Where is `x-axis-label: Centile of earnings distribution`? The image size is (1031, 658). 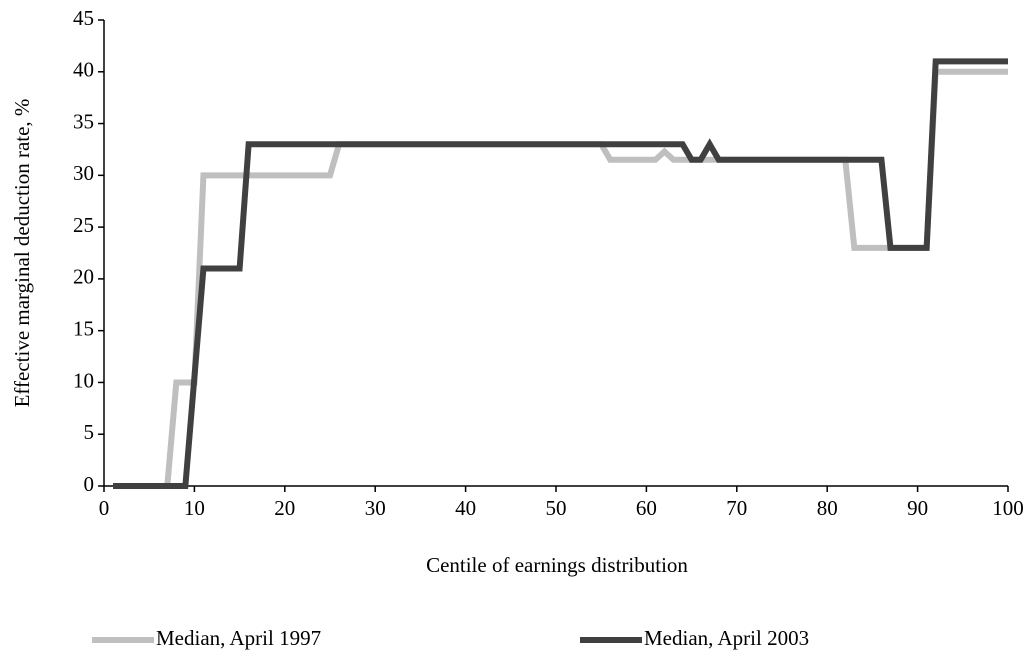
x-axis-label: Centile of earnings distribution is located at coordinates (557, 565).